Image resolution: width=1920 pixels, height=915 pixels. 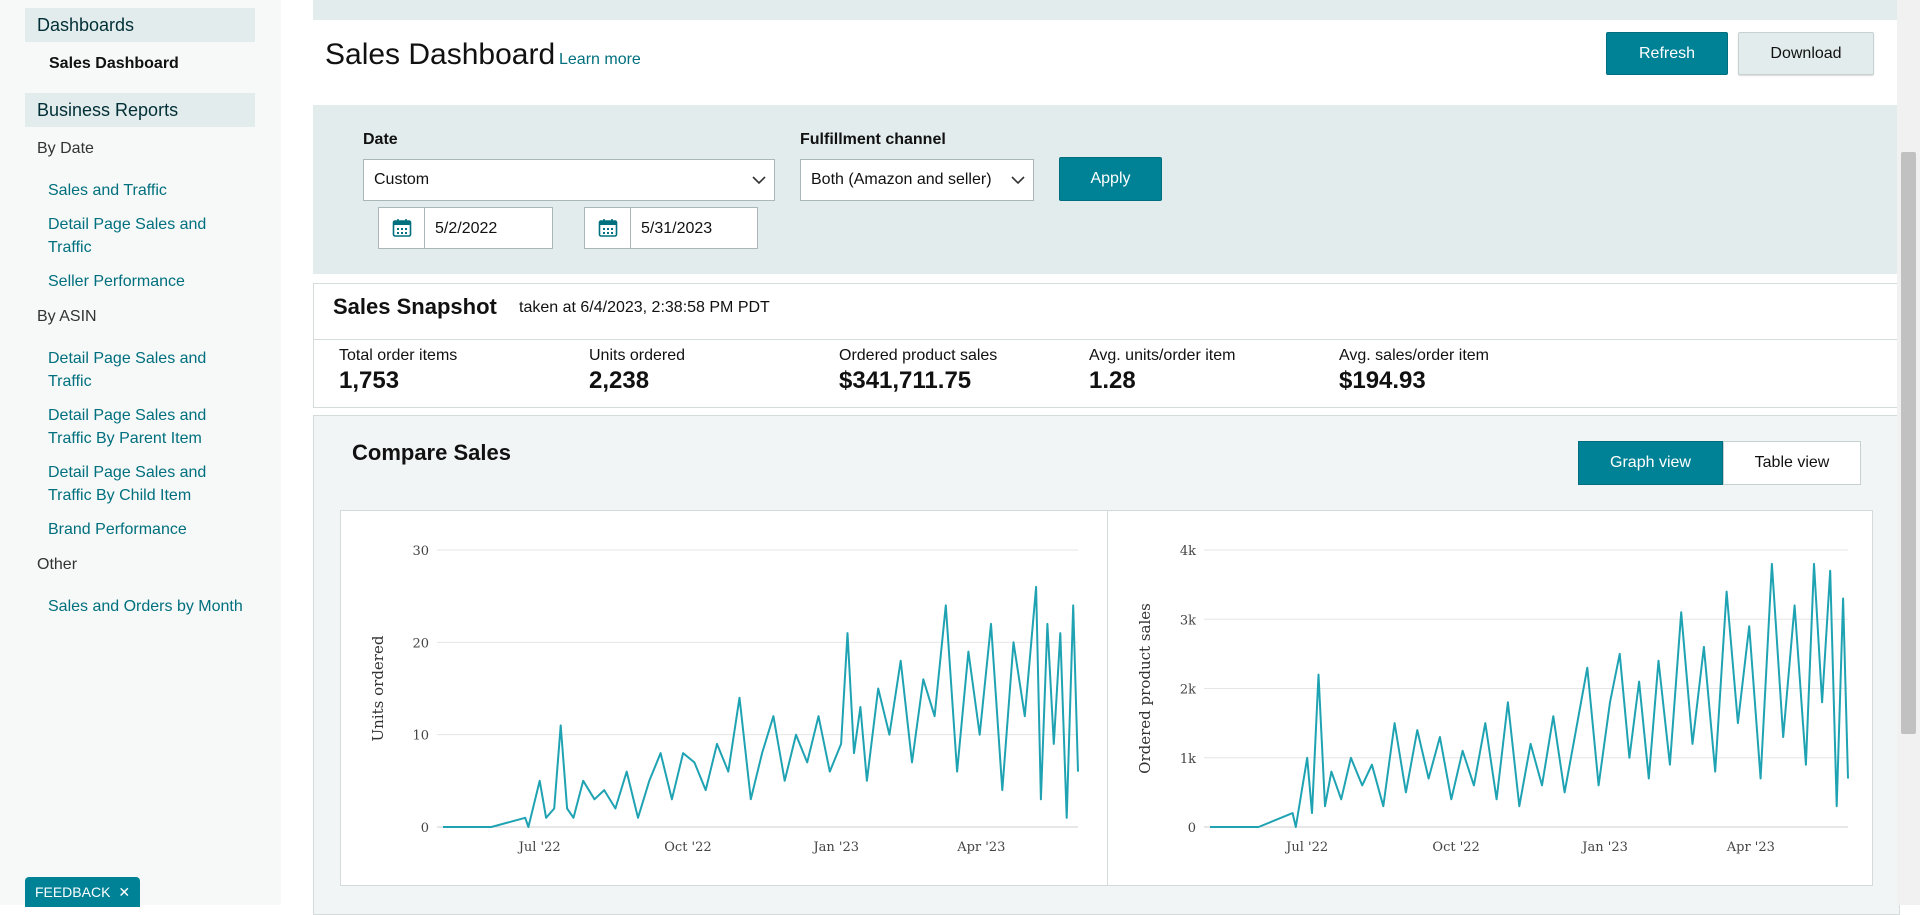 I want to click on sidebar-item-sales-dashboard: Sales Dashboard, so click(x=114, y=63).